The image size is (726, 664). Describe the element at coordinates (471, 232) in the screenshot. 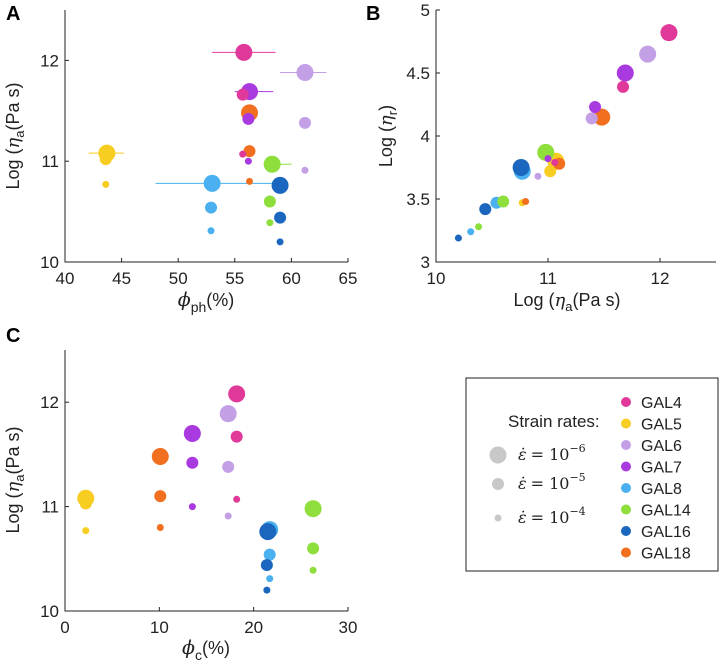

I see `point-gal8-small` at that location.